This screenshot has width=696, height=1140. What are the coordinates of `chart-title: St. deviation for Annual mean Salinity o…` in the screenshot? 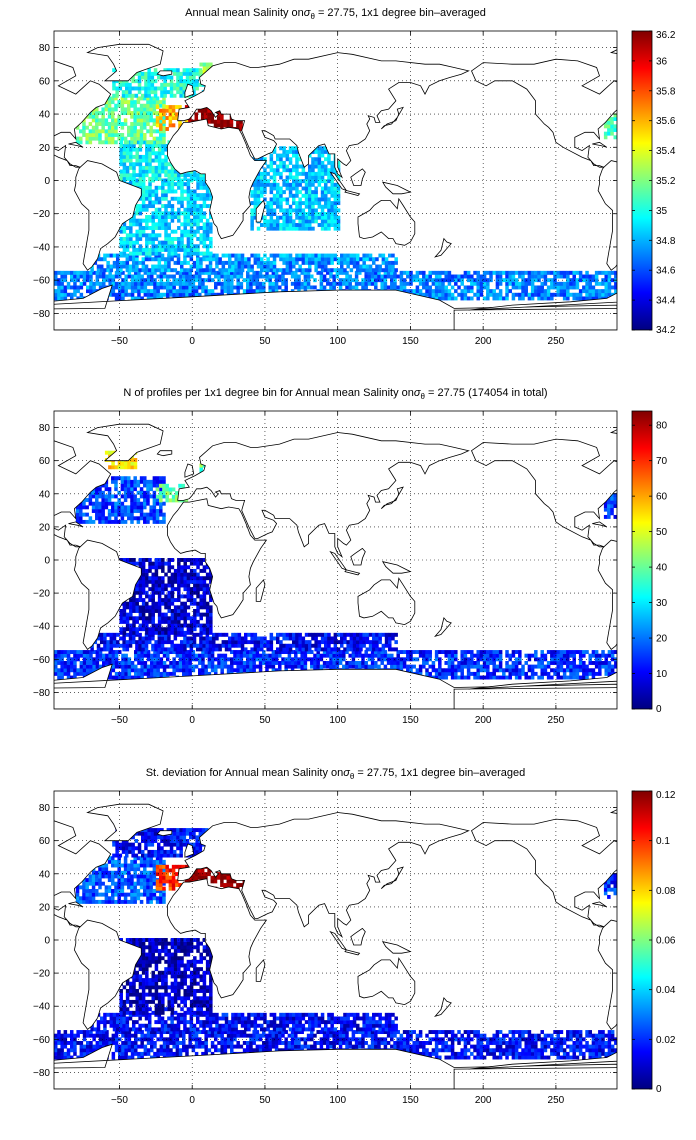 It's located at (336, 774).